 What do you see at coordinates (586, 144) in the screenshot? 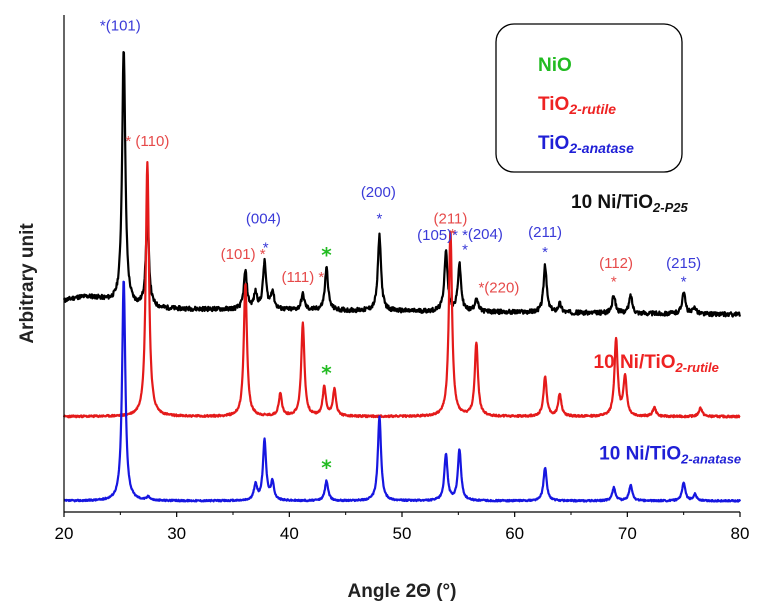
I see `legend-entry: TiO2-anatase` at bounding box center [586, 144].